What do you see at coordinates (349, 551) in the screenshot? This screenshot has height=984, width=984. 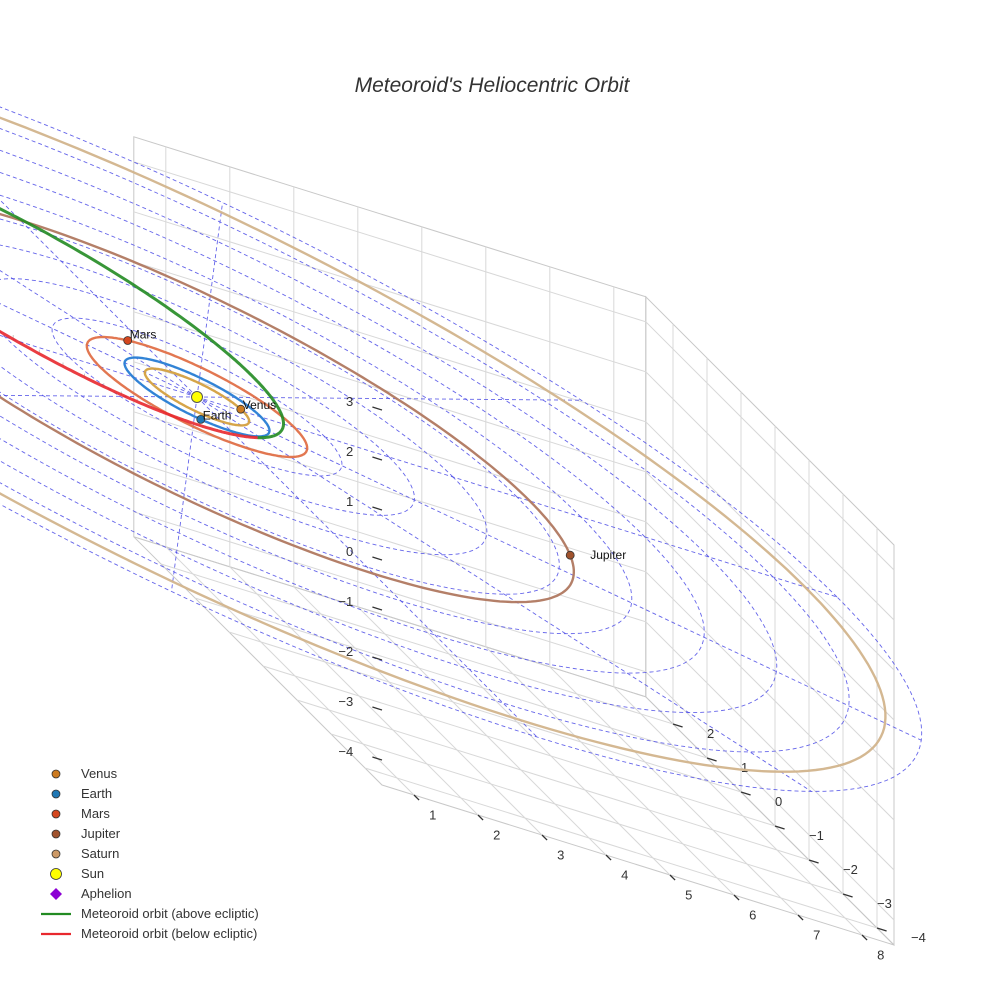 I see `tick-label-z: 0` at bounding box center [349, 551].